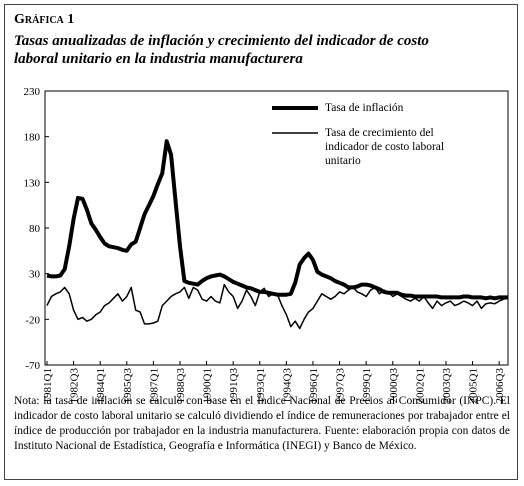 This screenshot has height=486, width=524. Describe the element at coordinates (500, 386) in the screenshot. I see `x-tick-label: 2006Q3` at that location.